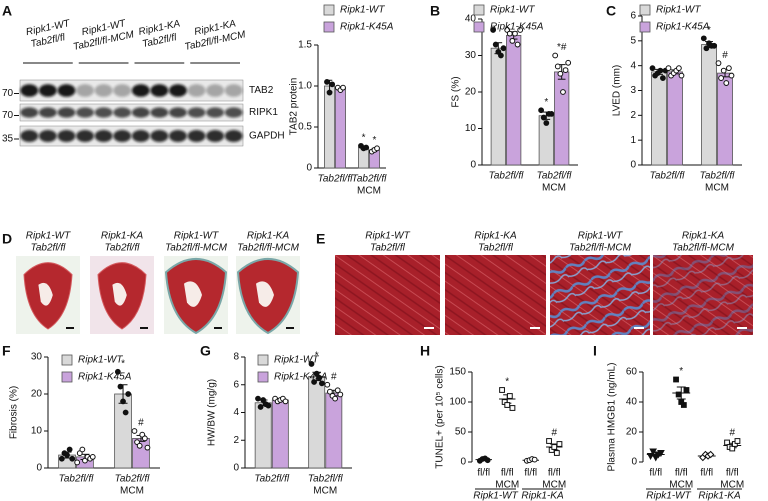  I want to click on image-label: Ripk1-WT, so click(196, 236).